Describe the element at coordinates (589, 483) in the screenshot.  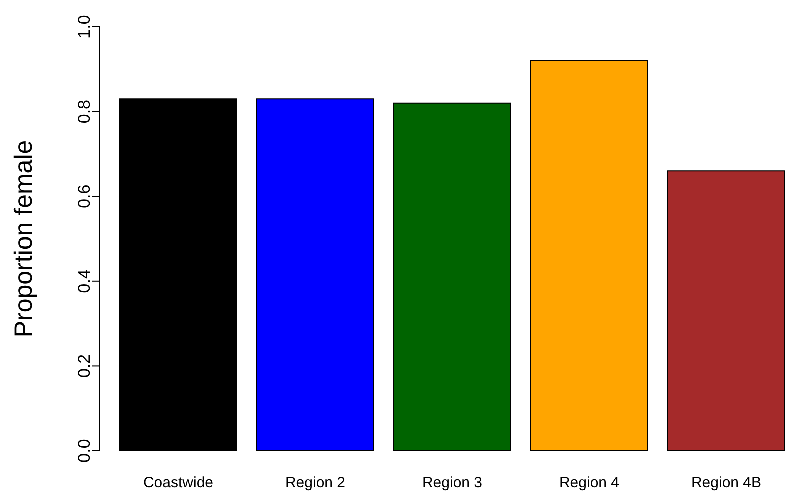
I see `x-tick-label: Region 4` at that location.